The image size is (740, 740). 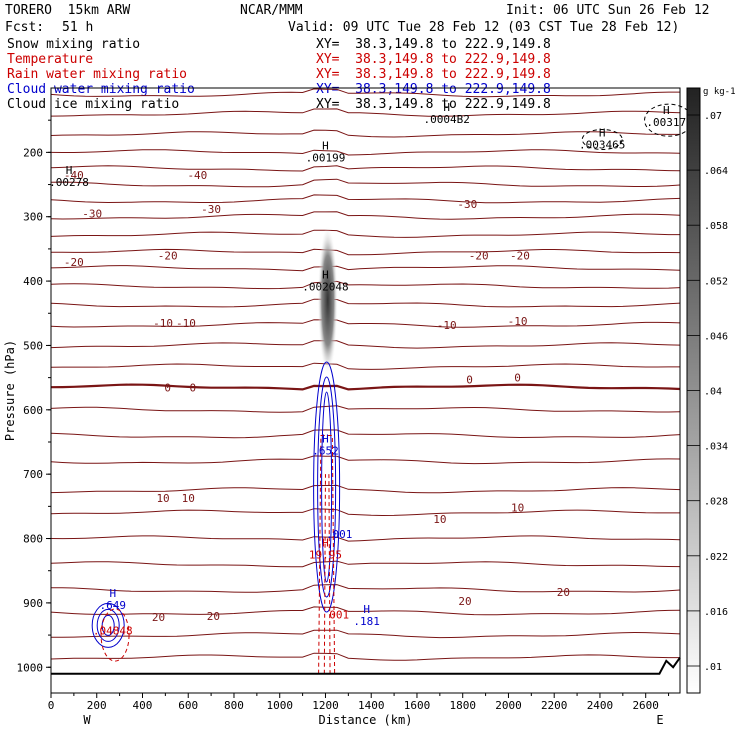 I want to click on x-tick-label: 1000, so click(x=279, y=705).